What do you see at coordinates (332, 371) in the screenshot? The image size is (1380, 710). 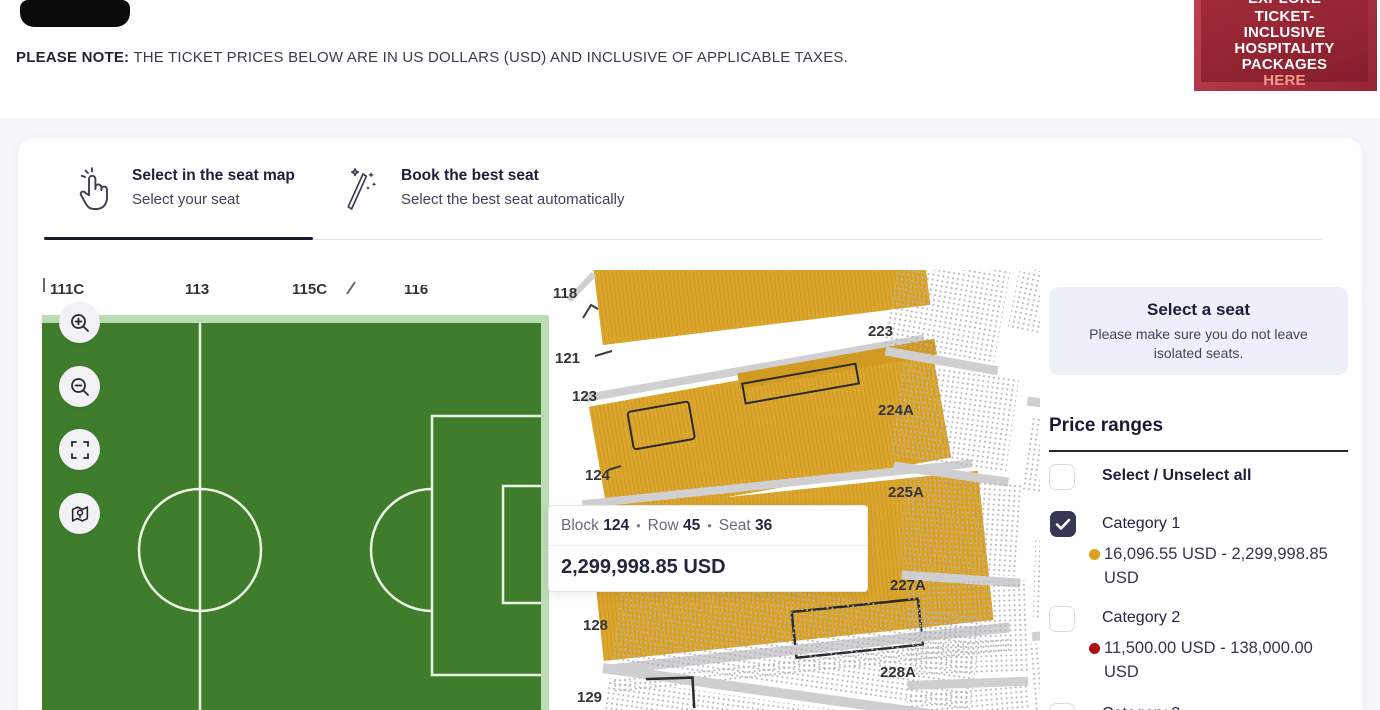 I see `map-aisle-marks` at bounding box center [332, 371].